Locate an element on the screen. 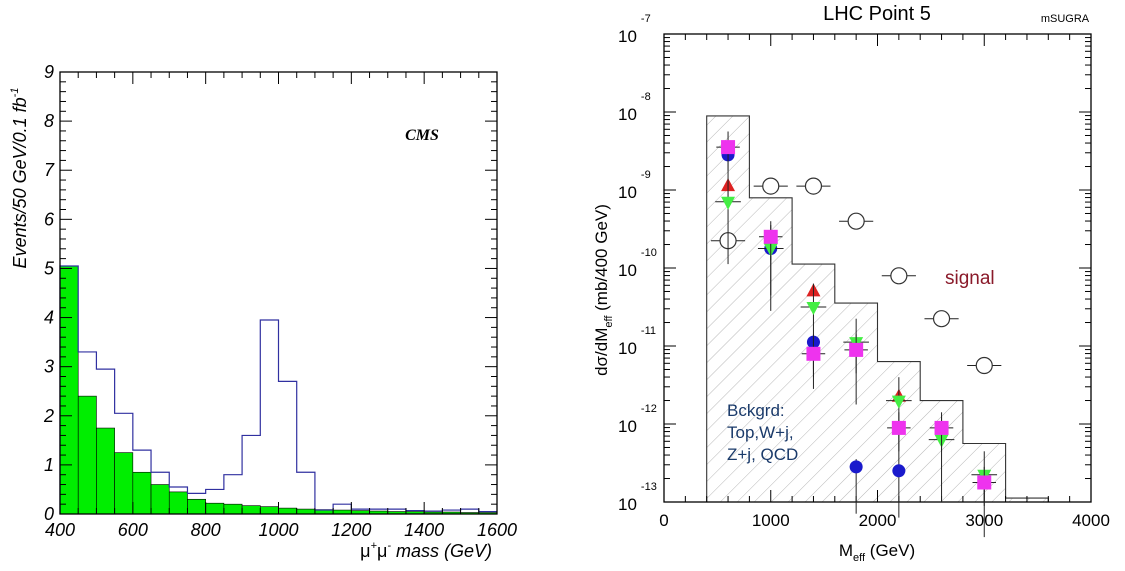 This screenshot has height=571, width=1125. x-tick-label: 4000 is located at coordinates (1091, 520).